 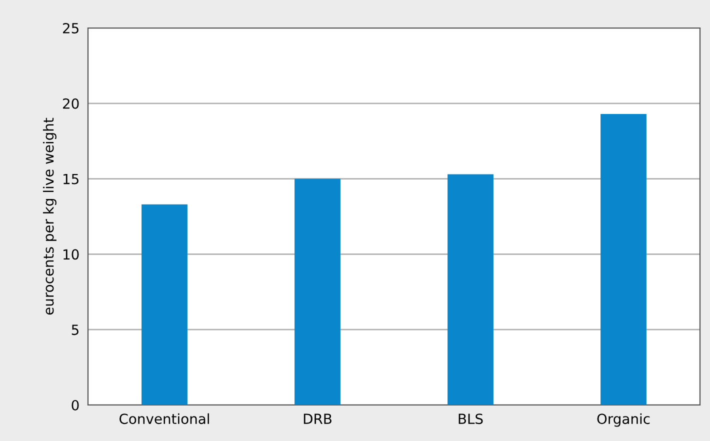 What do you see at coordinates (71, 103) in the screenshot?
I see `y-tick-label: 20` at bounding box center [71, 103].